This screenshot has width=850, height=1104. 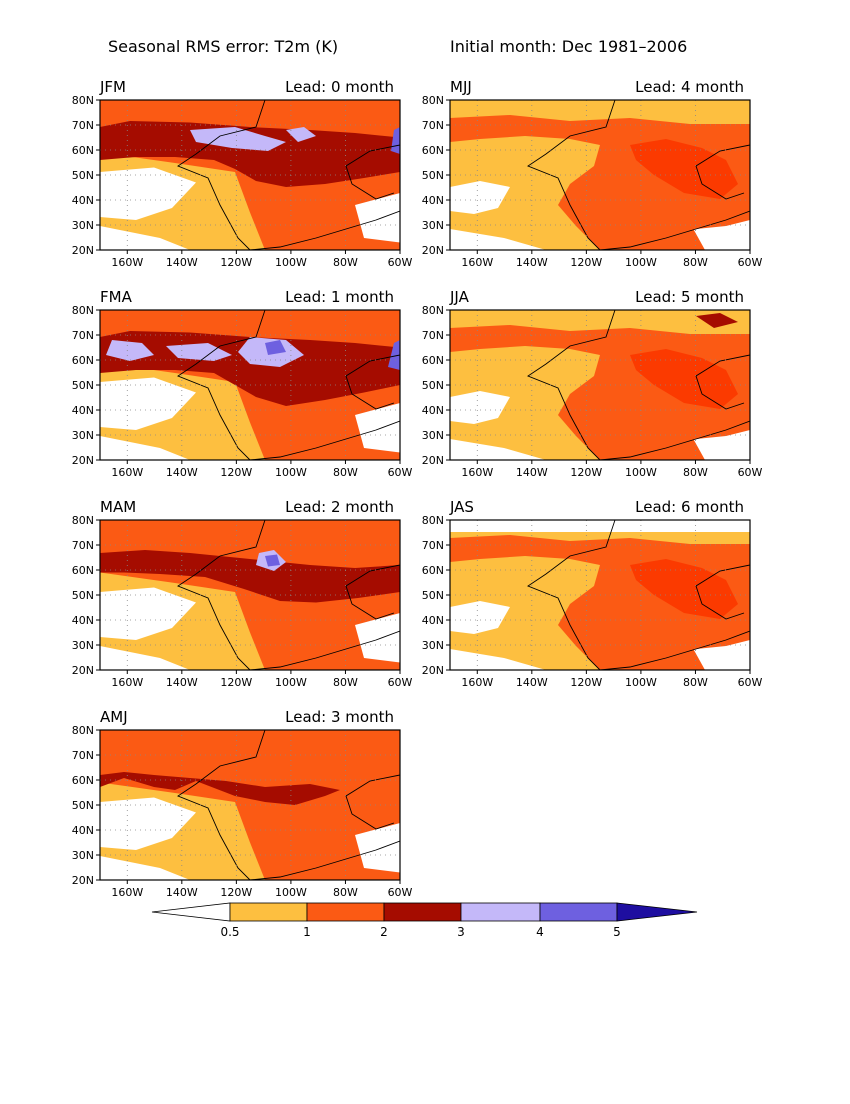 I want to click on panel-season-label: MAM, so click(x=118, y=507).